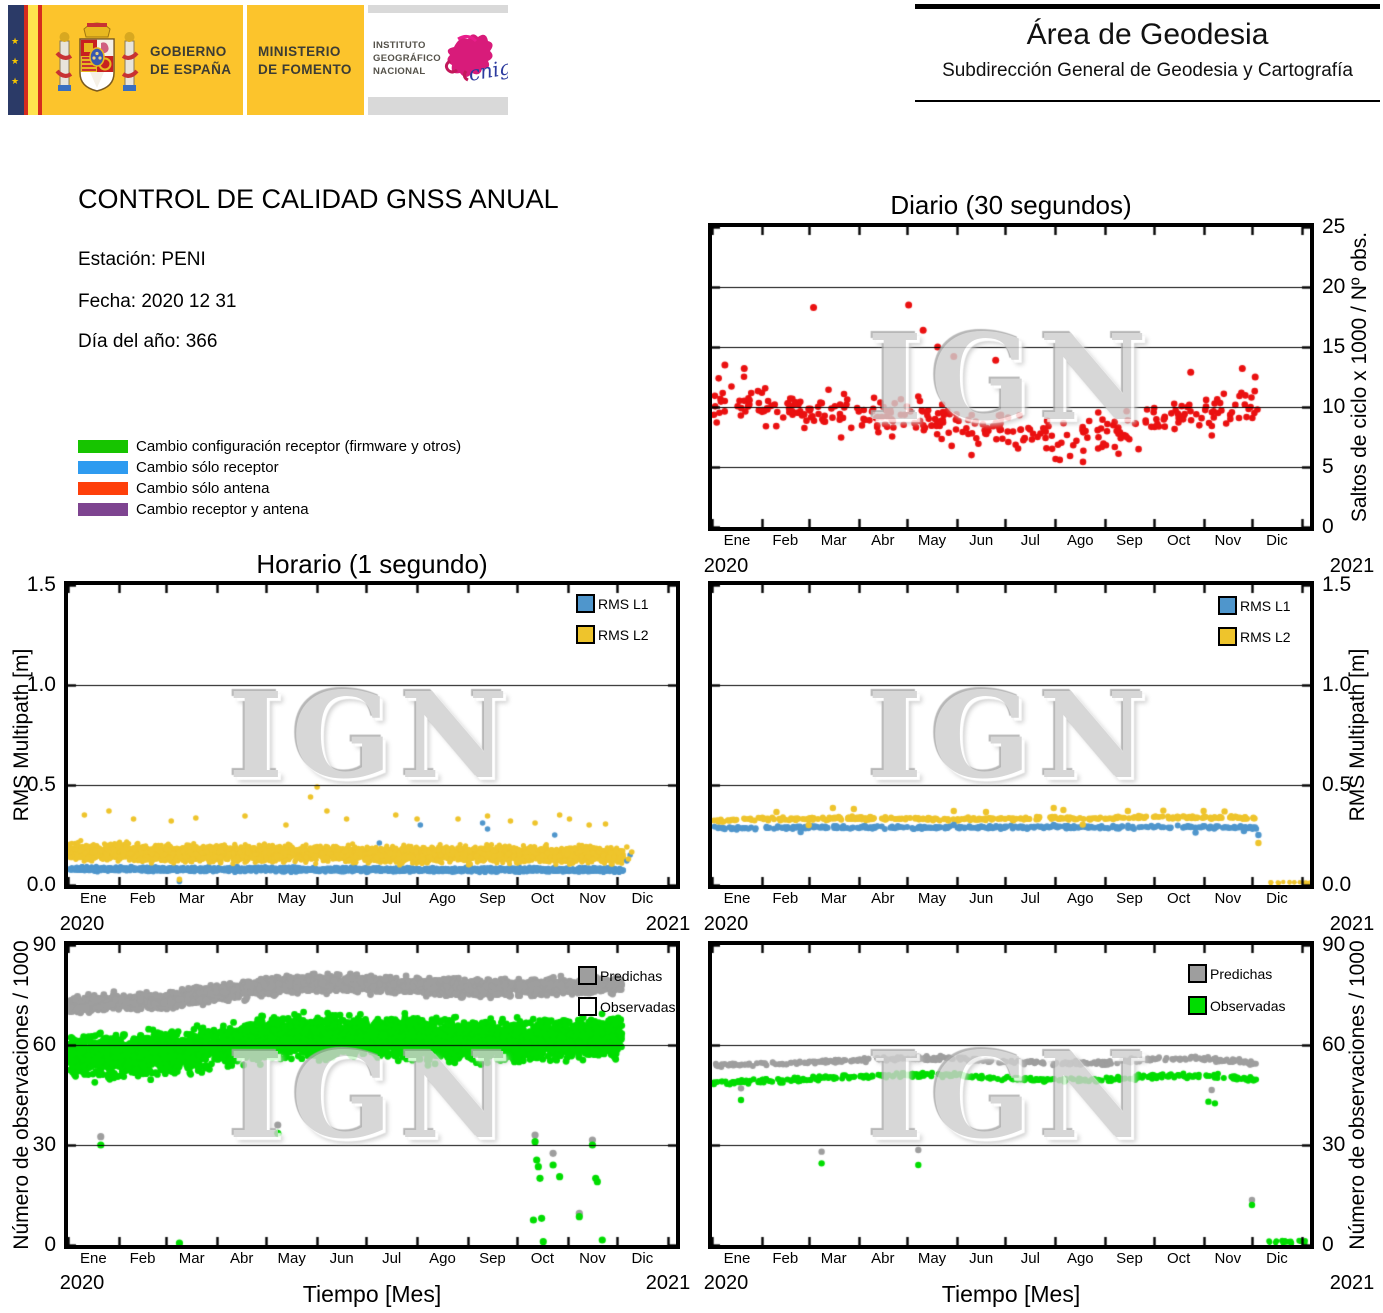  Describe the element at coordinates (1334, 226) in the screenshot. I see `y-tick-label: 25` at that location.